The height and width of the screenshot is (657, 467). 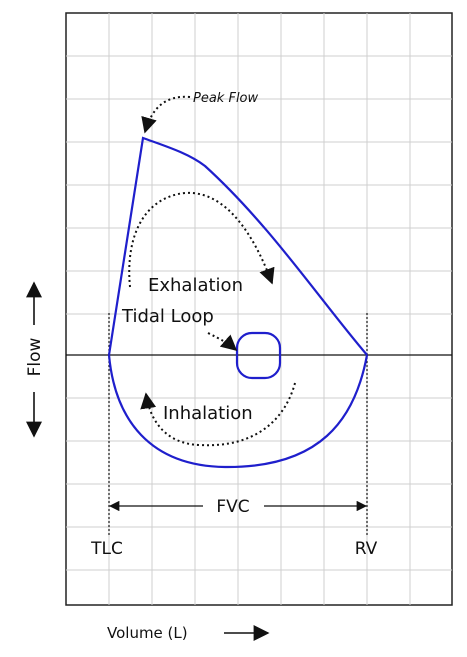 What do you see at coordinates (167, 316) in the screenshot?
I see `tidal-loop-label: Tidal Loop` at bounding box center [167, 316].